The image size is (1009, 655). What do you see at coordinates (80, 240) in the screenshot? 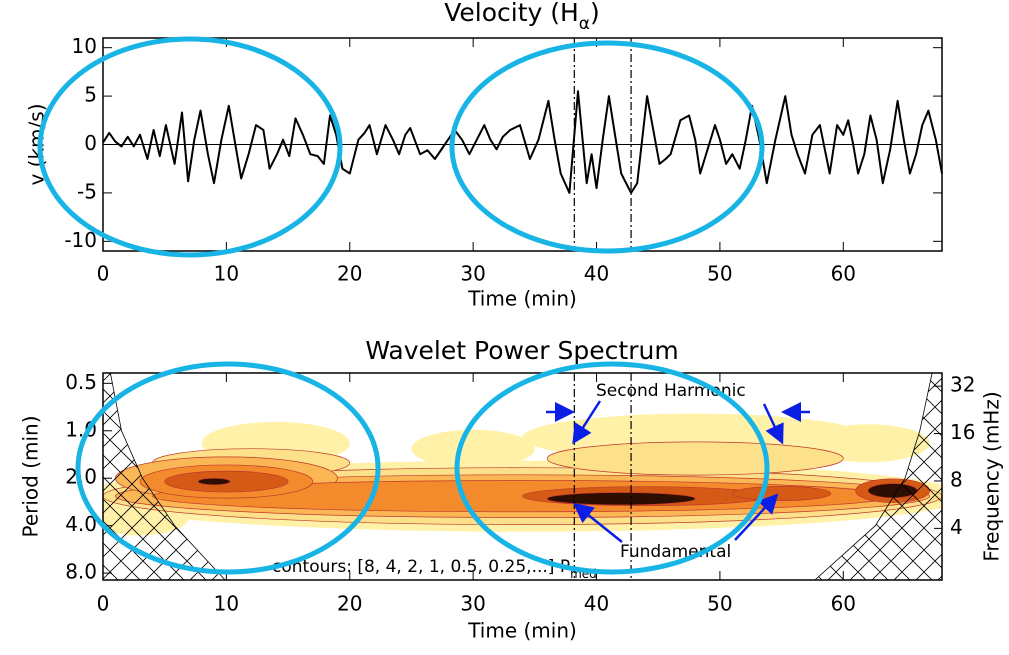
I see `y-tick-label: -10` at bounding box center [80, 240].